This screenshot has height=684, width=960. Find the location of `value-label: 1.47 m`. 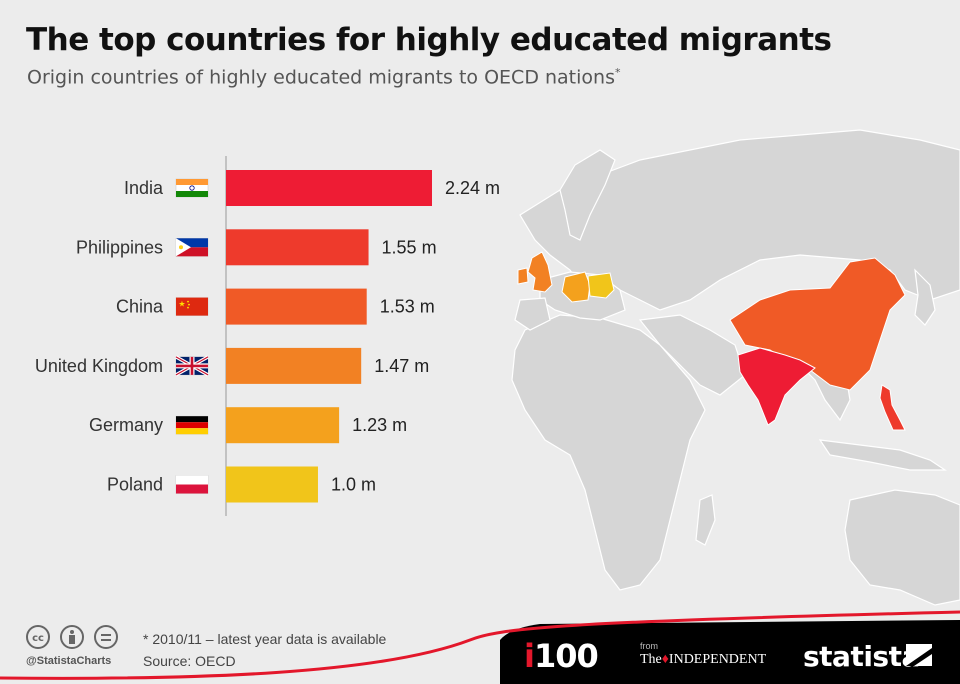

value-label: 1.47 m is located at coordinates (401, 366).